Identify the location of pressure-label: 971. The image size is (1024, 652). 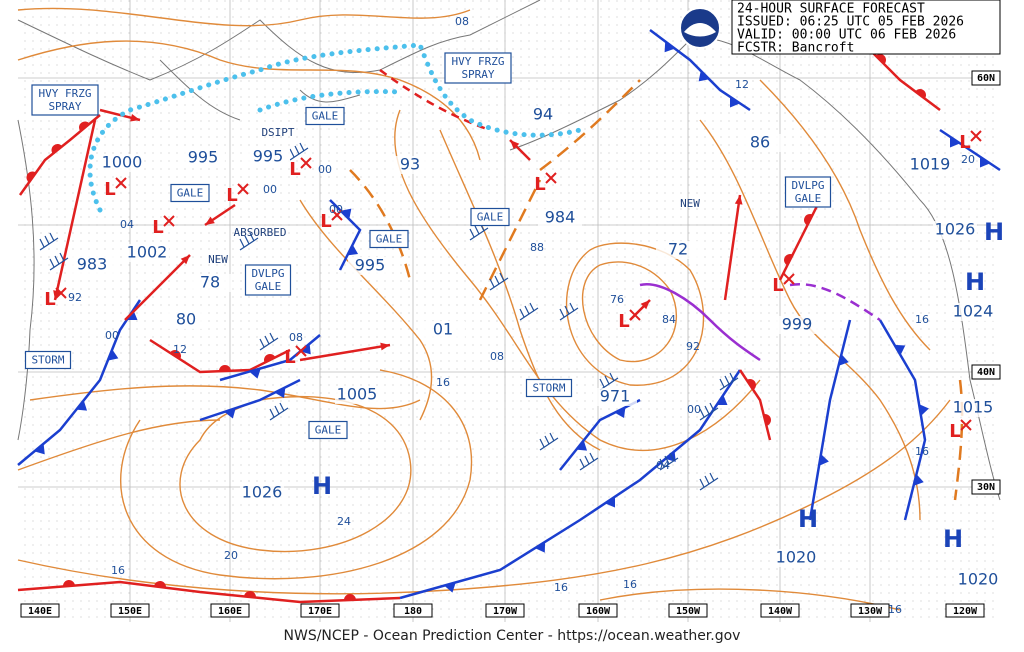
(615, 396).